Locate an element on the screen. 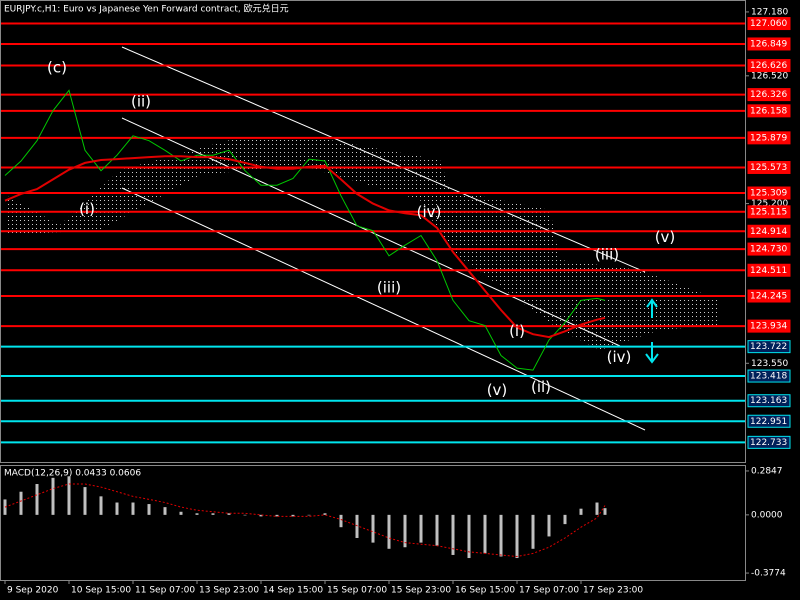 The width and height of the screenshot is (800, 600). wave-label: (c) is located at coordinates (57, 68).